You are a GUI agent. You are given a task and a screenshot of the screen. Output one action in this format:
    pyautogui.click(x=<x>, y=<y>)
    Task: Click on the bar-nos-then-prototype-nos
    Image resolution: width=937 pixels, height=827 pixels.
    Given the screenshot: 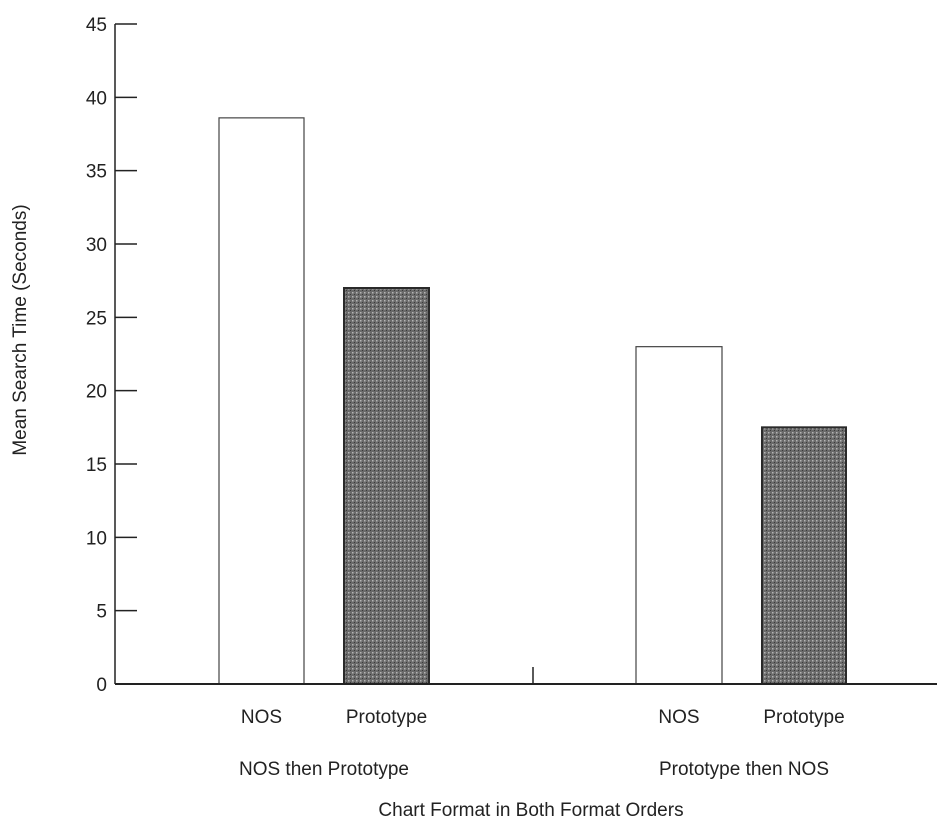 What is the action you would take?
    pyautogui.click(x=261, y=401)
    